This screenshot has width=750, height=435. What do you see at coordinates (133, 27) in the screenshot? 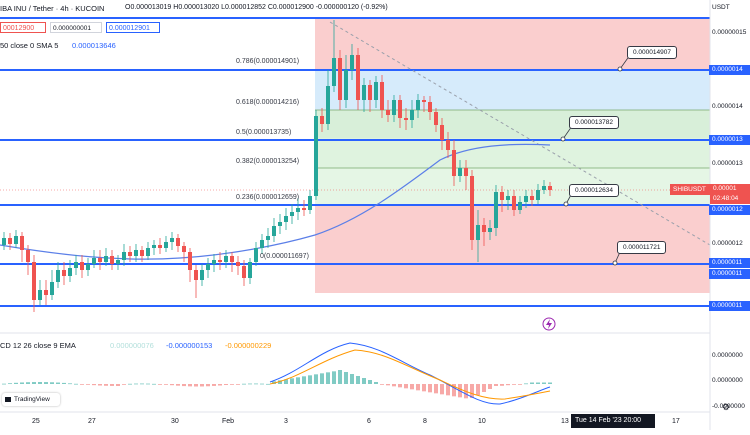
I see `buy-price-box: 0.000012901` at bounding box center [133, 27].